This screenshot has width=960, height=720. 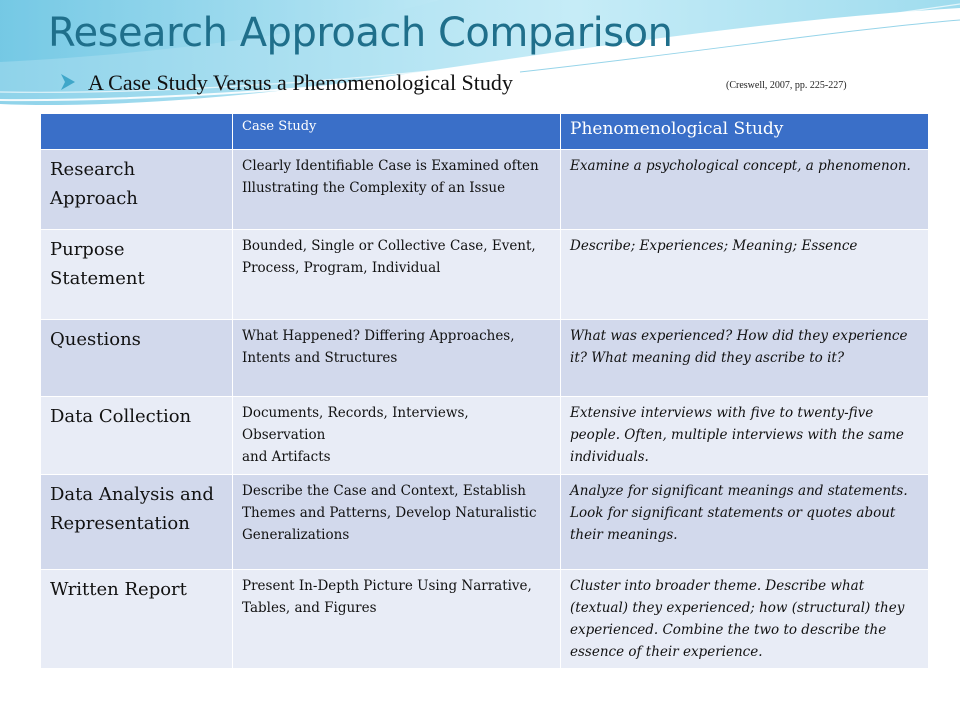 What do you see at coordinates (136, 131) in the screenshot?
I see `header-blank-cell` at bounding box center [136, 131].